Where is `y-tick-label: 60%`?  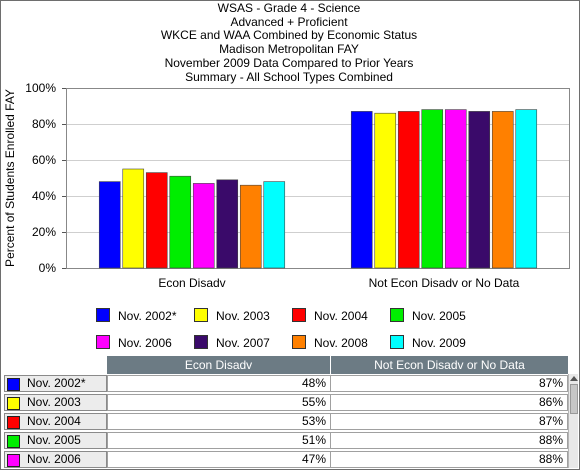
y-tick-label: 60% is located at coordinates (44, 160).